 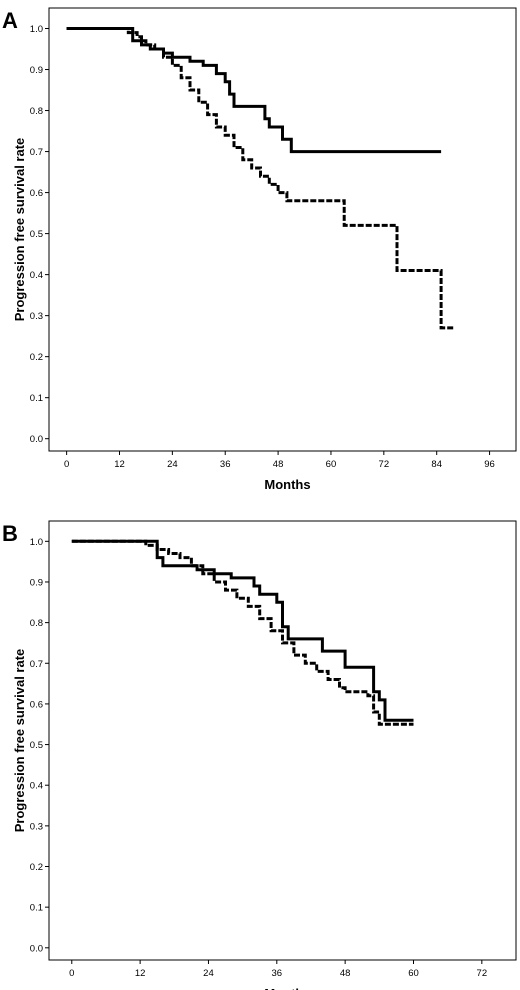 I want to click on panel-label: A, so click(x=10, y=20).